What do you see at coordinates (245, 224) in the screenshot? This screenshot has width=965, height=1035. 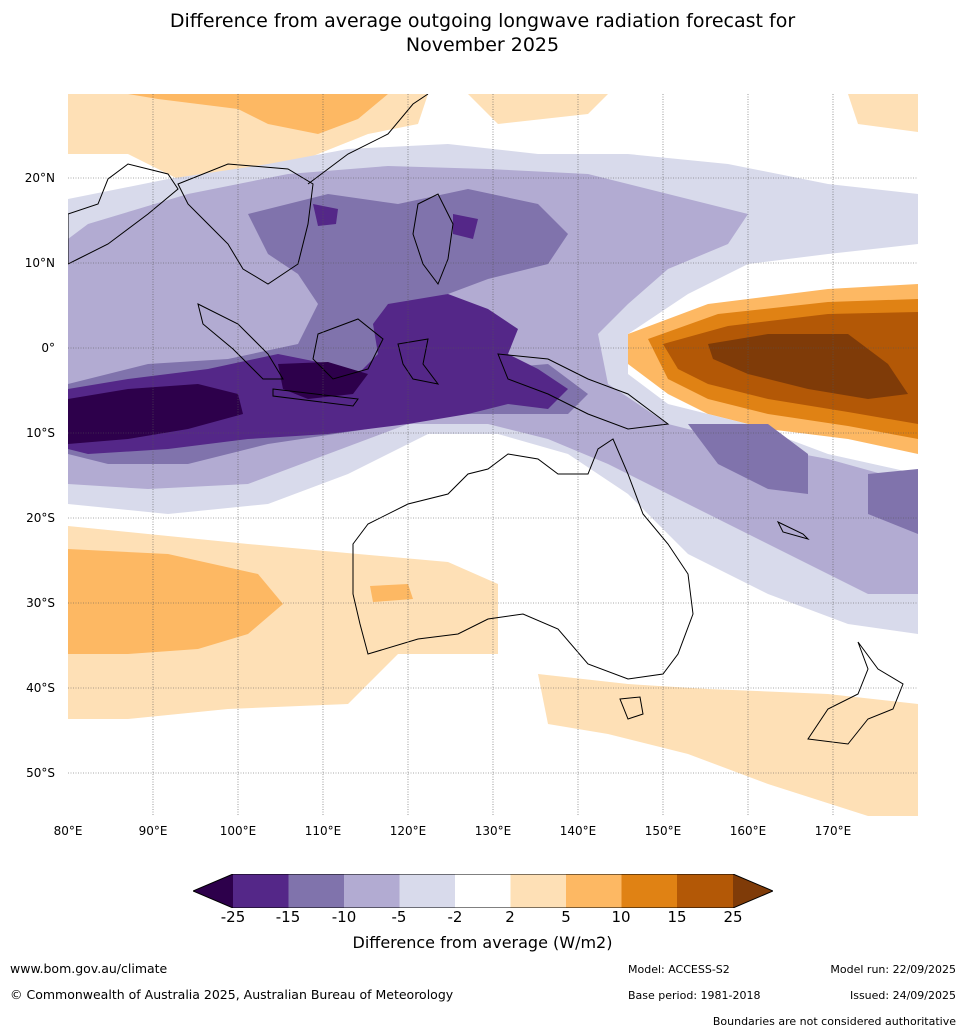 I see `indochina-coastline` at bounding box center [245, 224].